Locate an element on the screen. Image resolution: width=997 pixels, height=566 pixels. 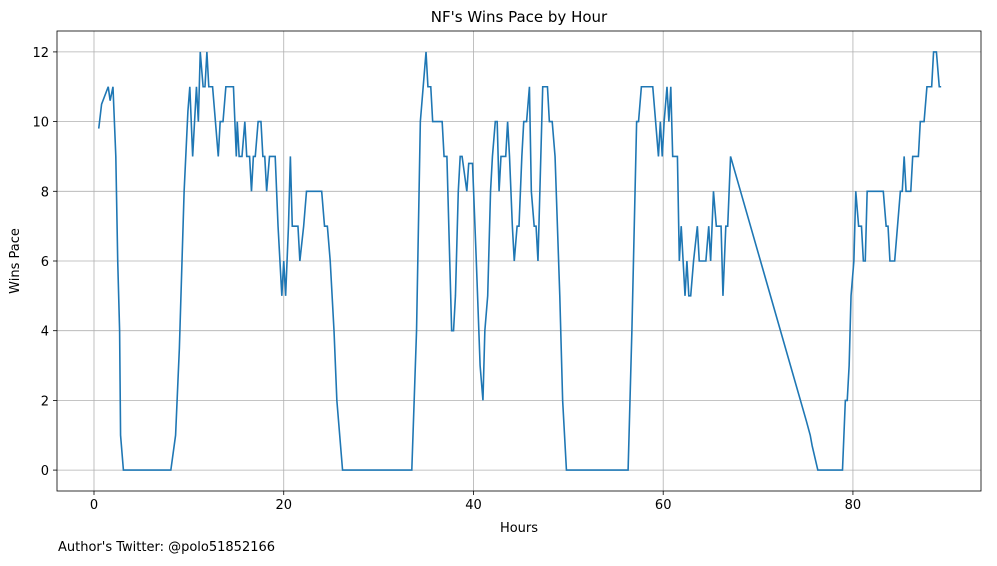
y-tick-label: 10 is located at coordinates (40, 123).